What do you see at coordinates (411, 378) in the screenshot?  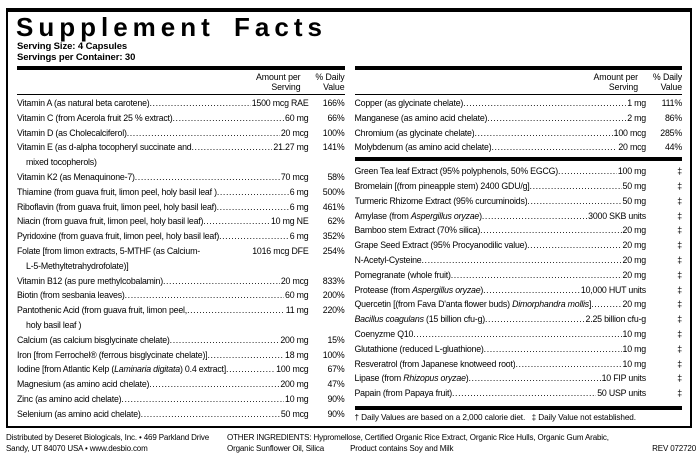 I see `nutrient-name: Lipase (from Rhizopus oryzae)` at bounding box center [411, 378].